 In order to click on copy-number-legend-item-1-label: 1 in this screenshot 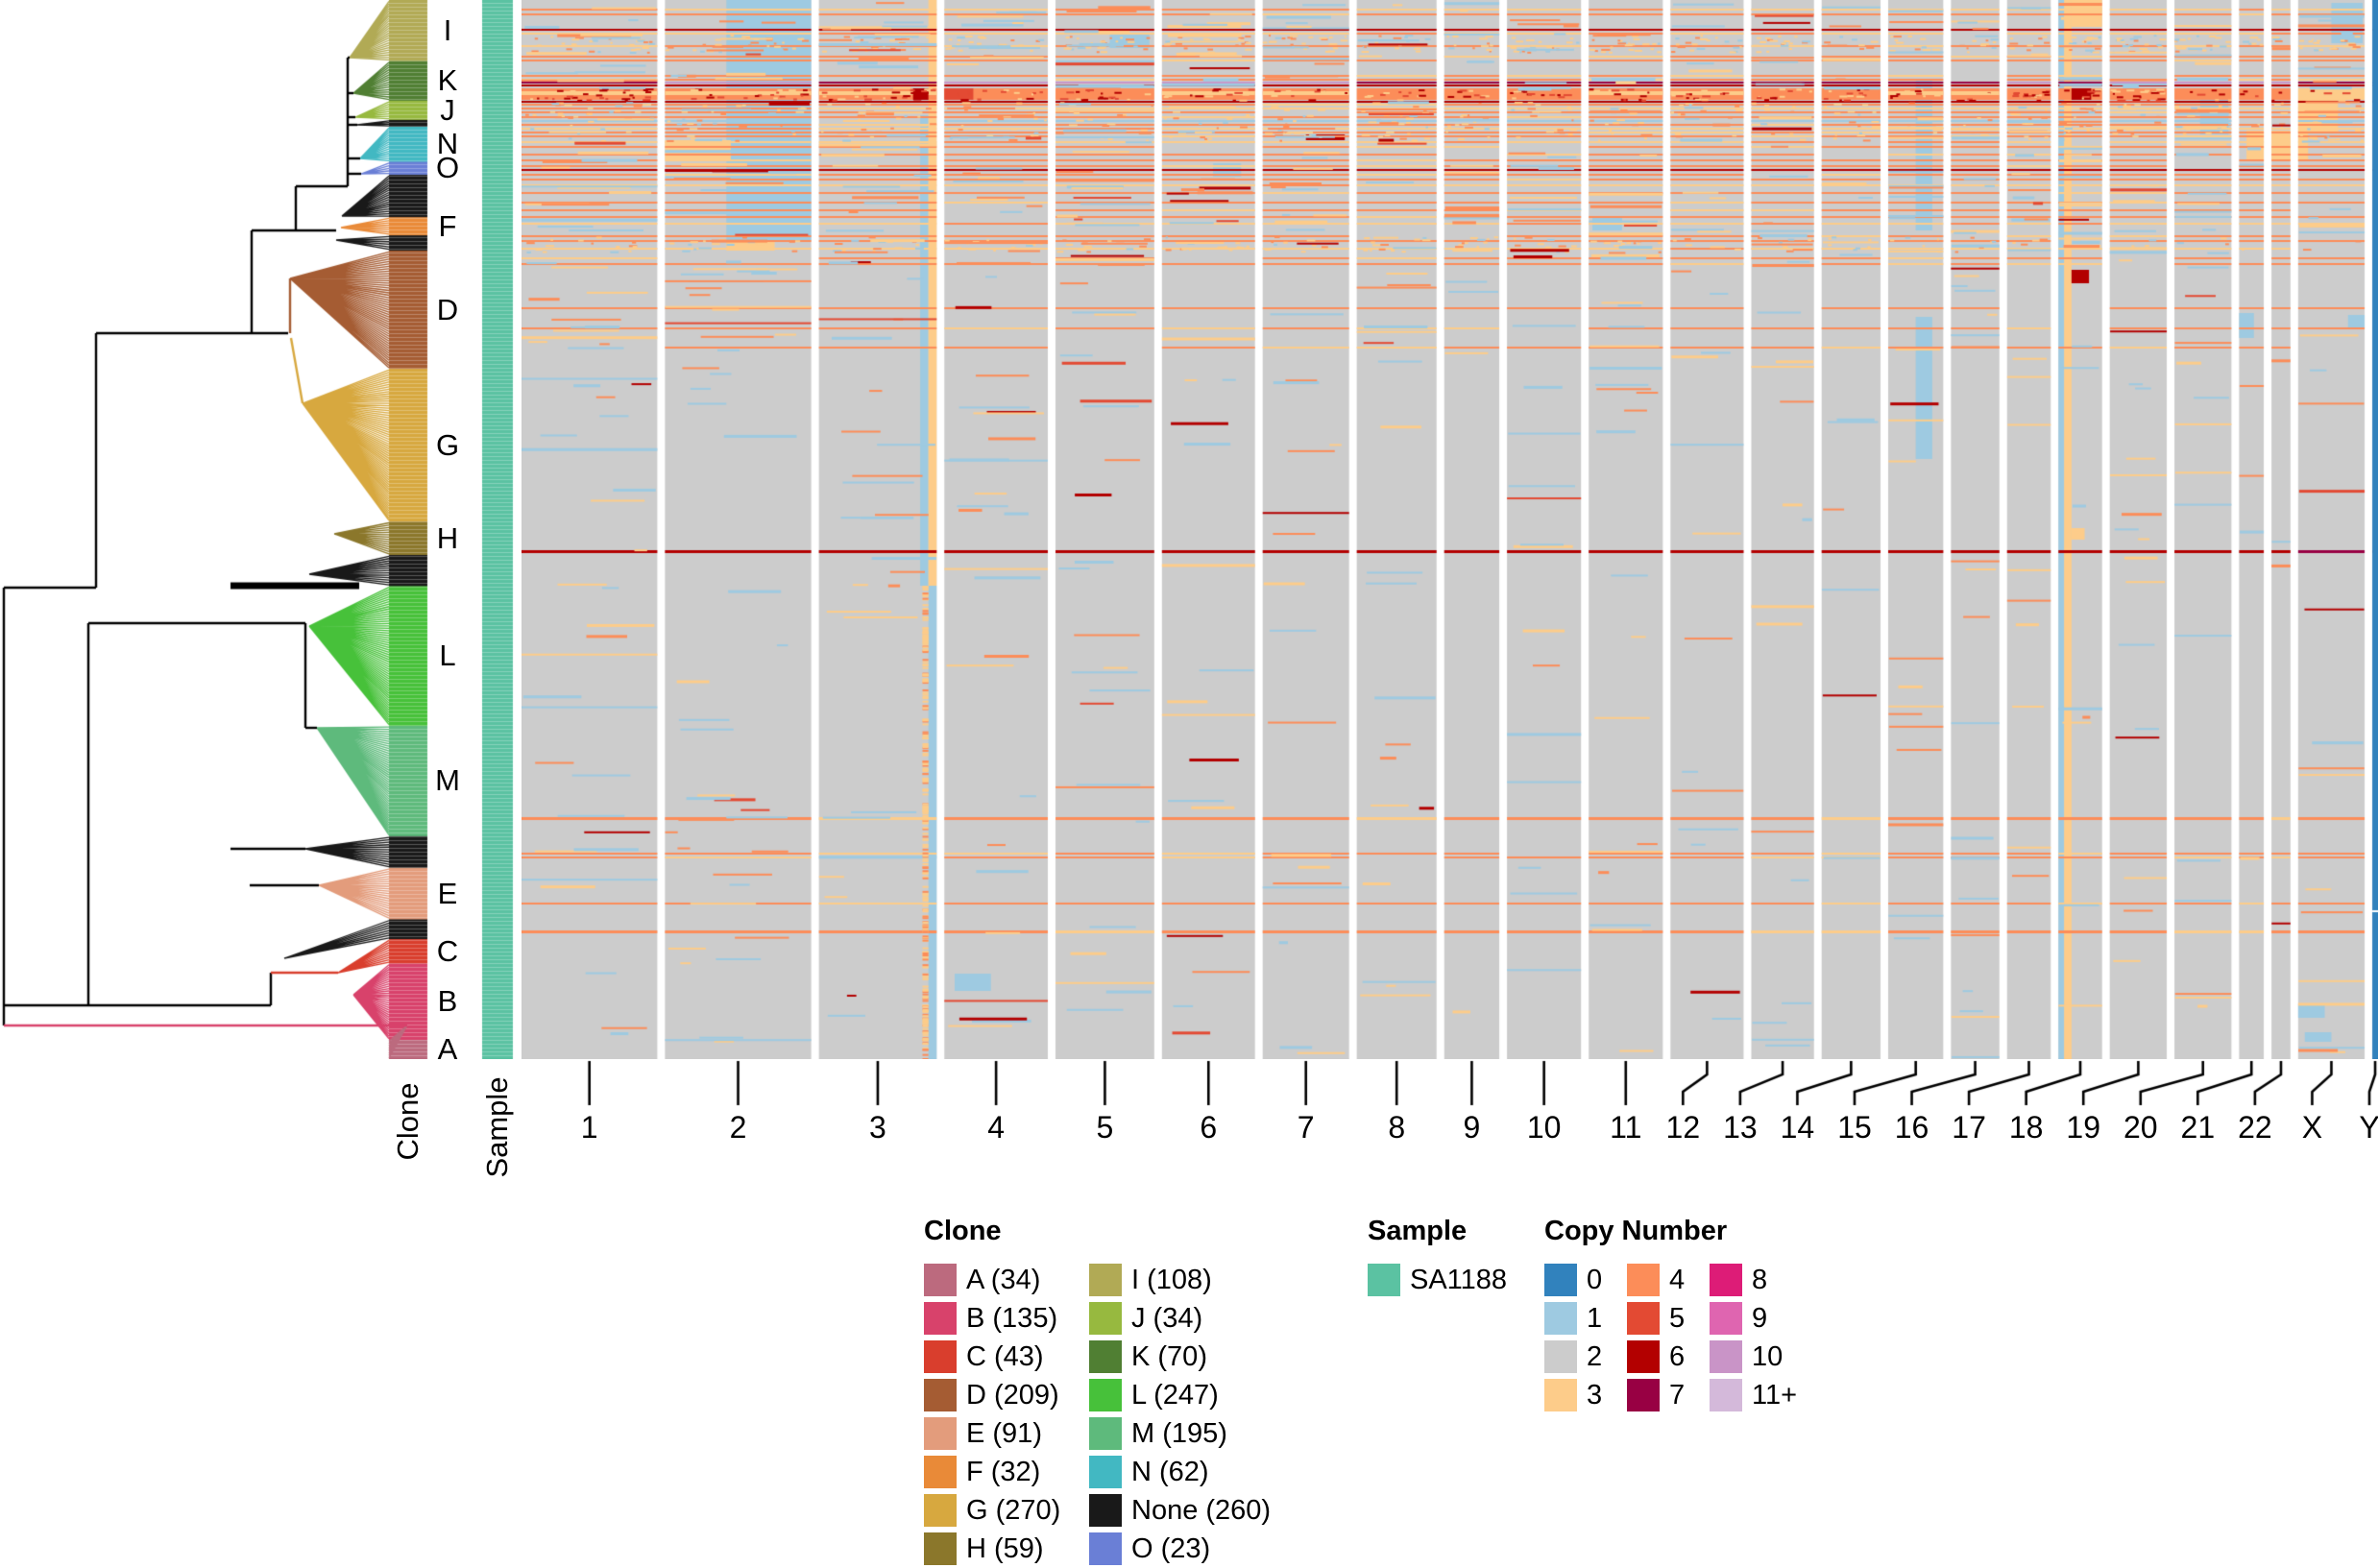, I will do `click(1595, 1318)`.